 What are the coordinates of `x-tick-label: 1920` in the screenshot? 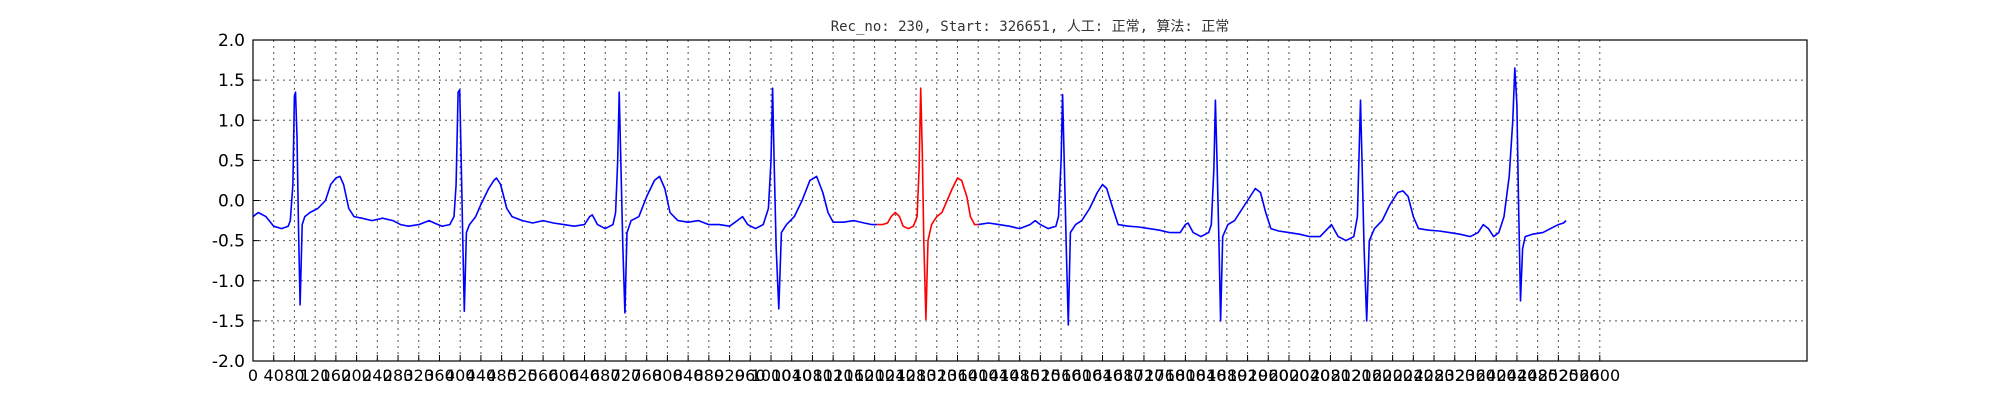 It's located at (1247, 375).